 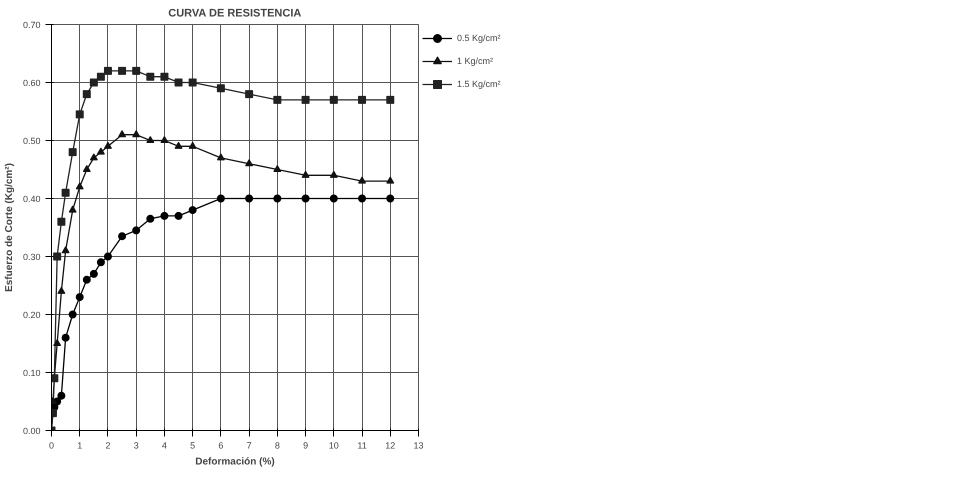 I want to click on x-tick-label: 8, so click(x=277, y=445).